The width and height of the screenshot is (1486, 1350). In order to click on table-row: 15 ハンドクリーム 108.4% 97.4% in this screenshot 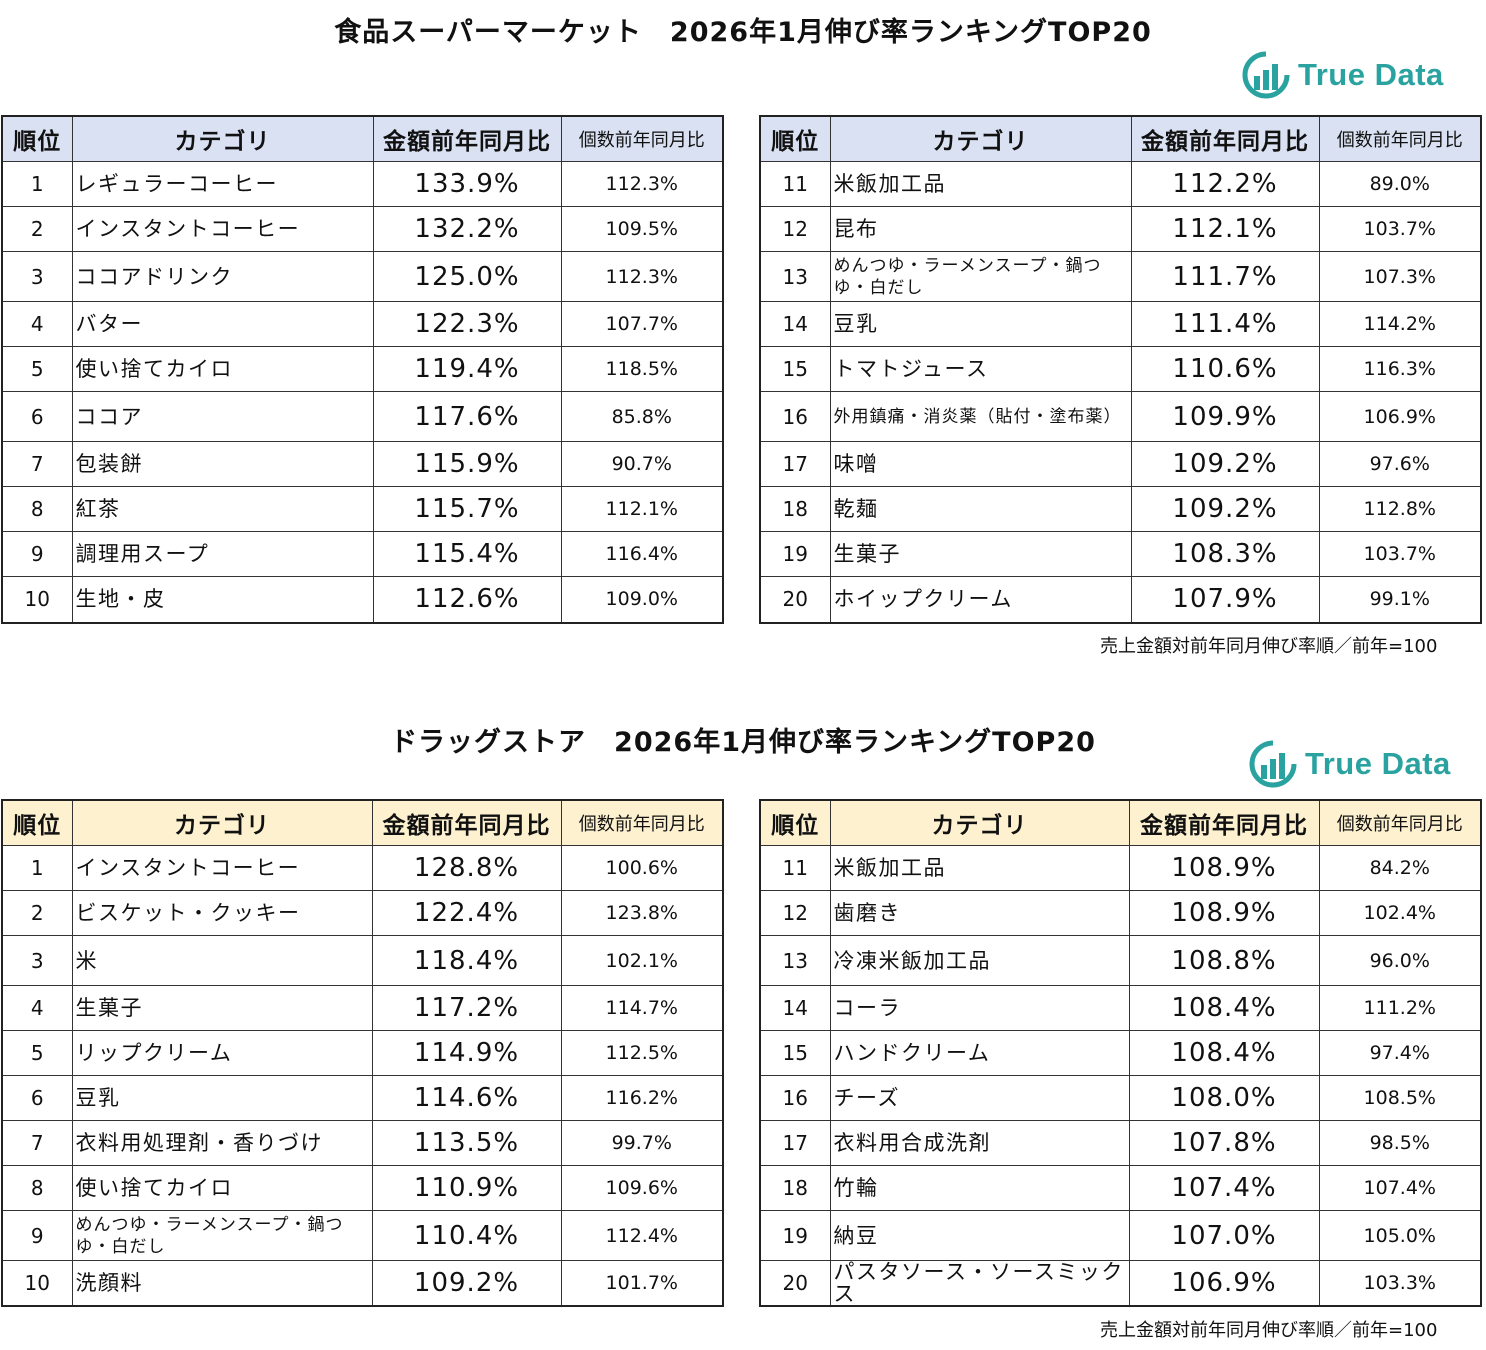, I will do `click(1120, 1053)`.